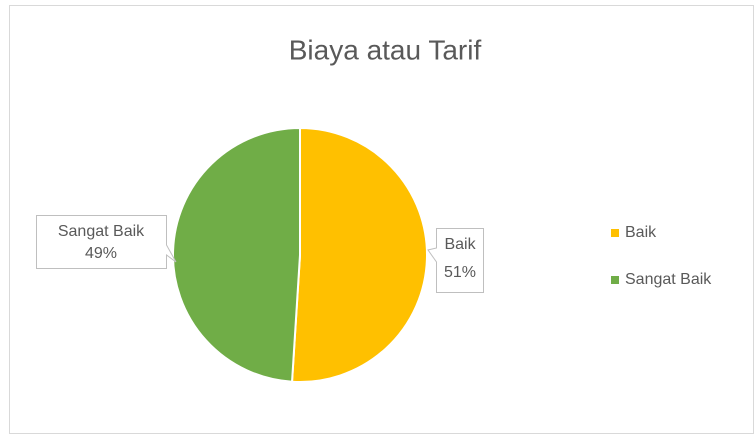  I want to click on chart-title: Biaya atau Tarif, so click(385, 49).